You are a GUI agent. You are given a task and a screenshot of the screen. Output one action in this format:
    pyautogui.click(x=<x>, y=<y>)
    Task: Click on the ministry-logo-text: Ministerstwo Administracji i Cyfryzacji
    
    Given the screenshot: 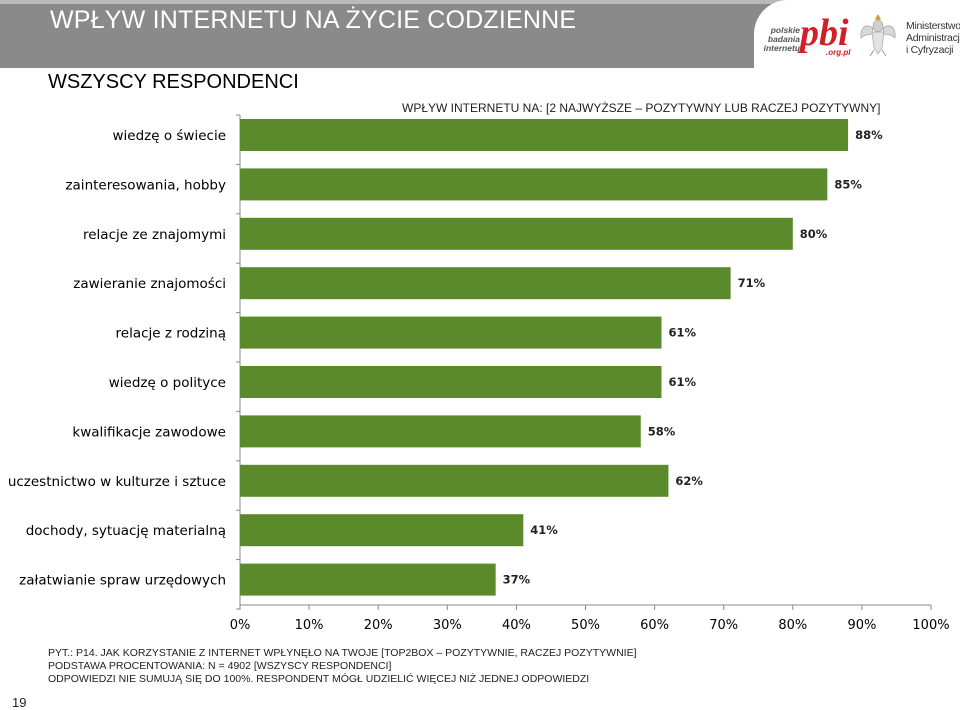 What is the action you would take?
    pyautogui.click(x=933, y=38)
    